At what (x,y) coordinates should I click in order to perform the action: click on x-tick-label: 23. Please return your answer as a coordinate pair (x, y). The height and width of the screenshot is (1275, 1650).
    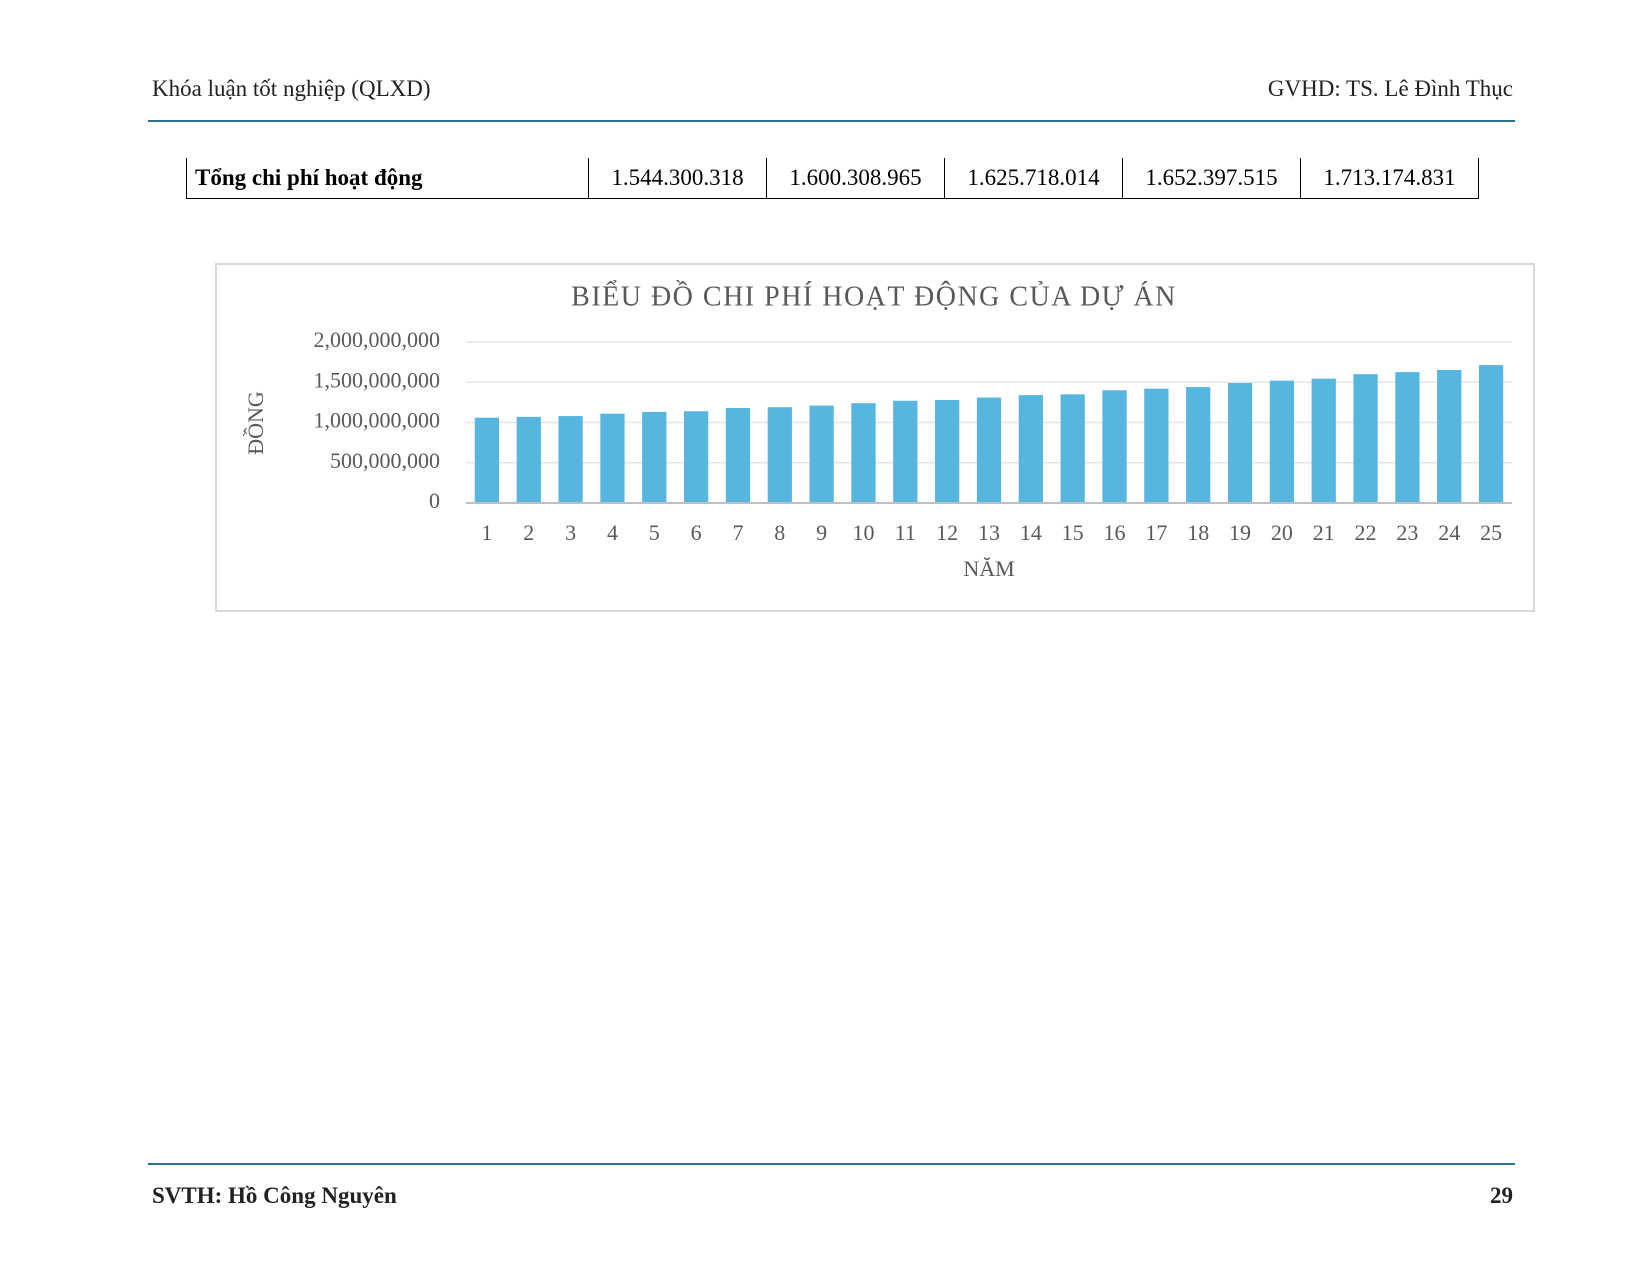
    Looking at the image, I should click on (1407, 532).